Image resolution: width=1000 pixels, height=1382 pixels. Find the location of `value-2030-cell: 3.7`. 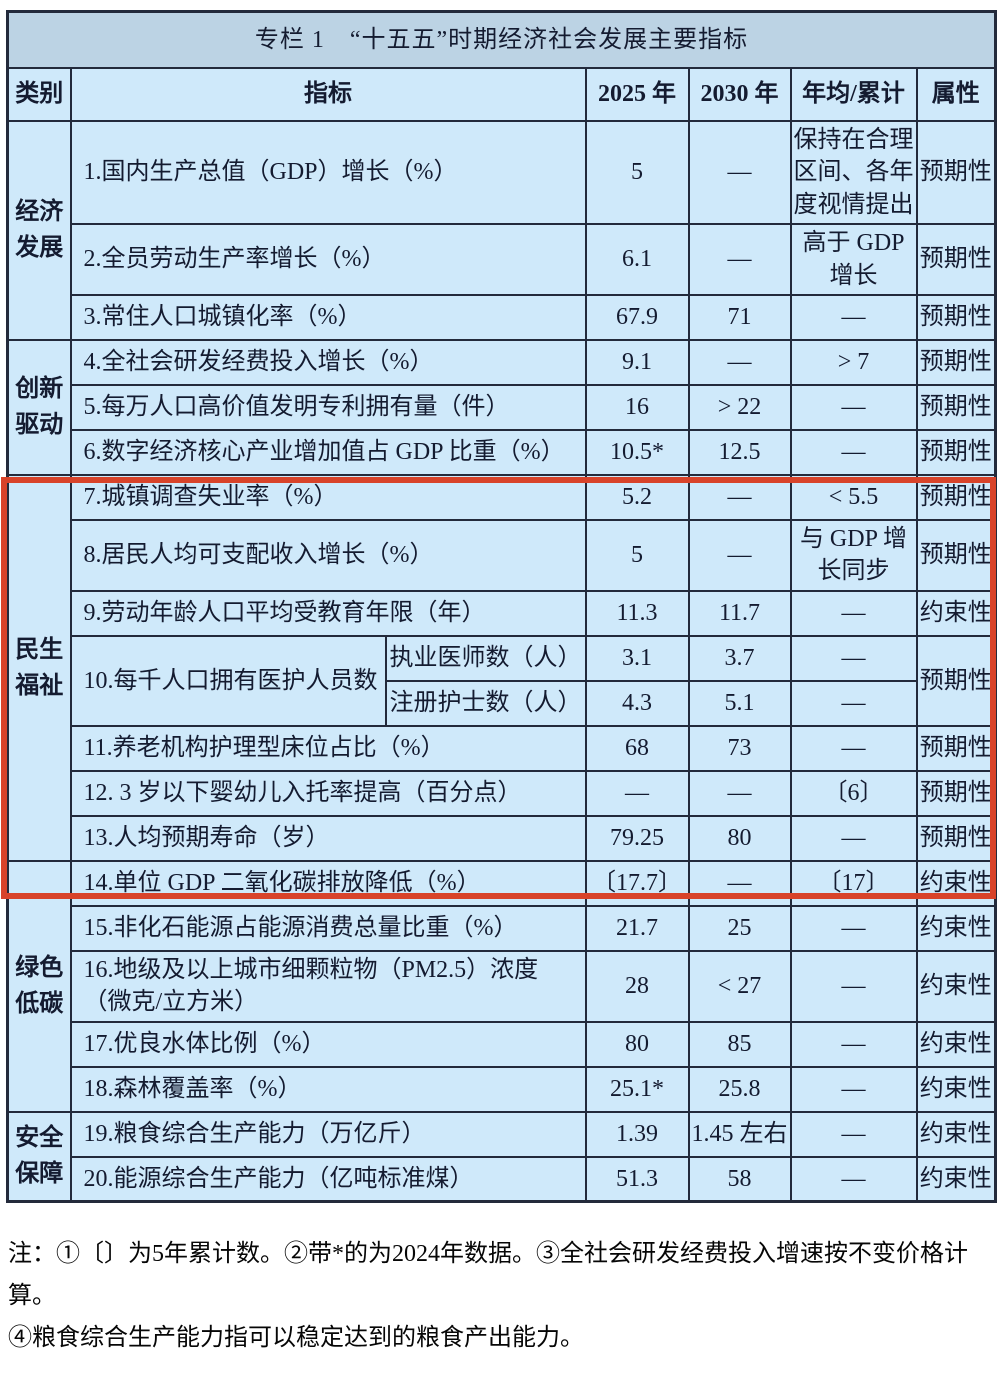

value-2030-cell: 3.7 is located at coordinates (739, 658).